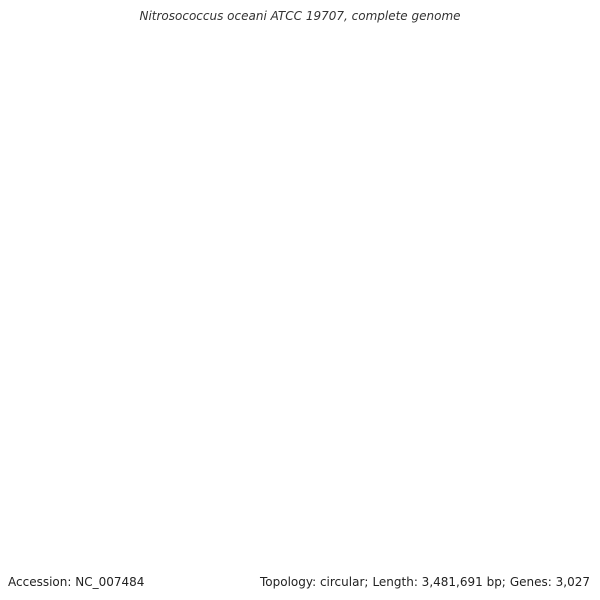 Image resolution: width=600 pixels, height=600 pixels. I want to click on topology-text: Topology: circular;, so click(314, 582).